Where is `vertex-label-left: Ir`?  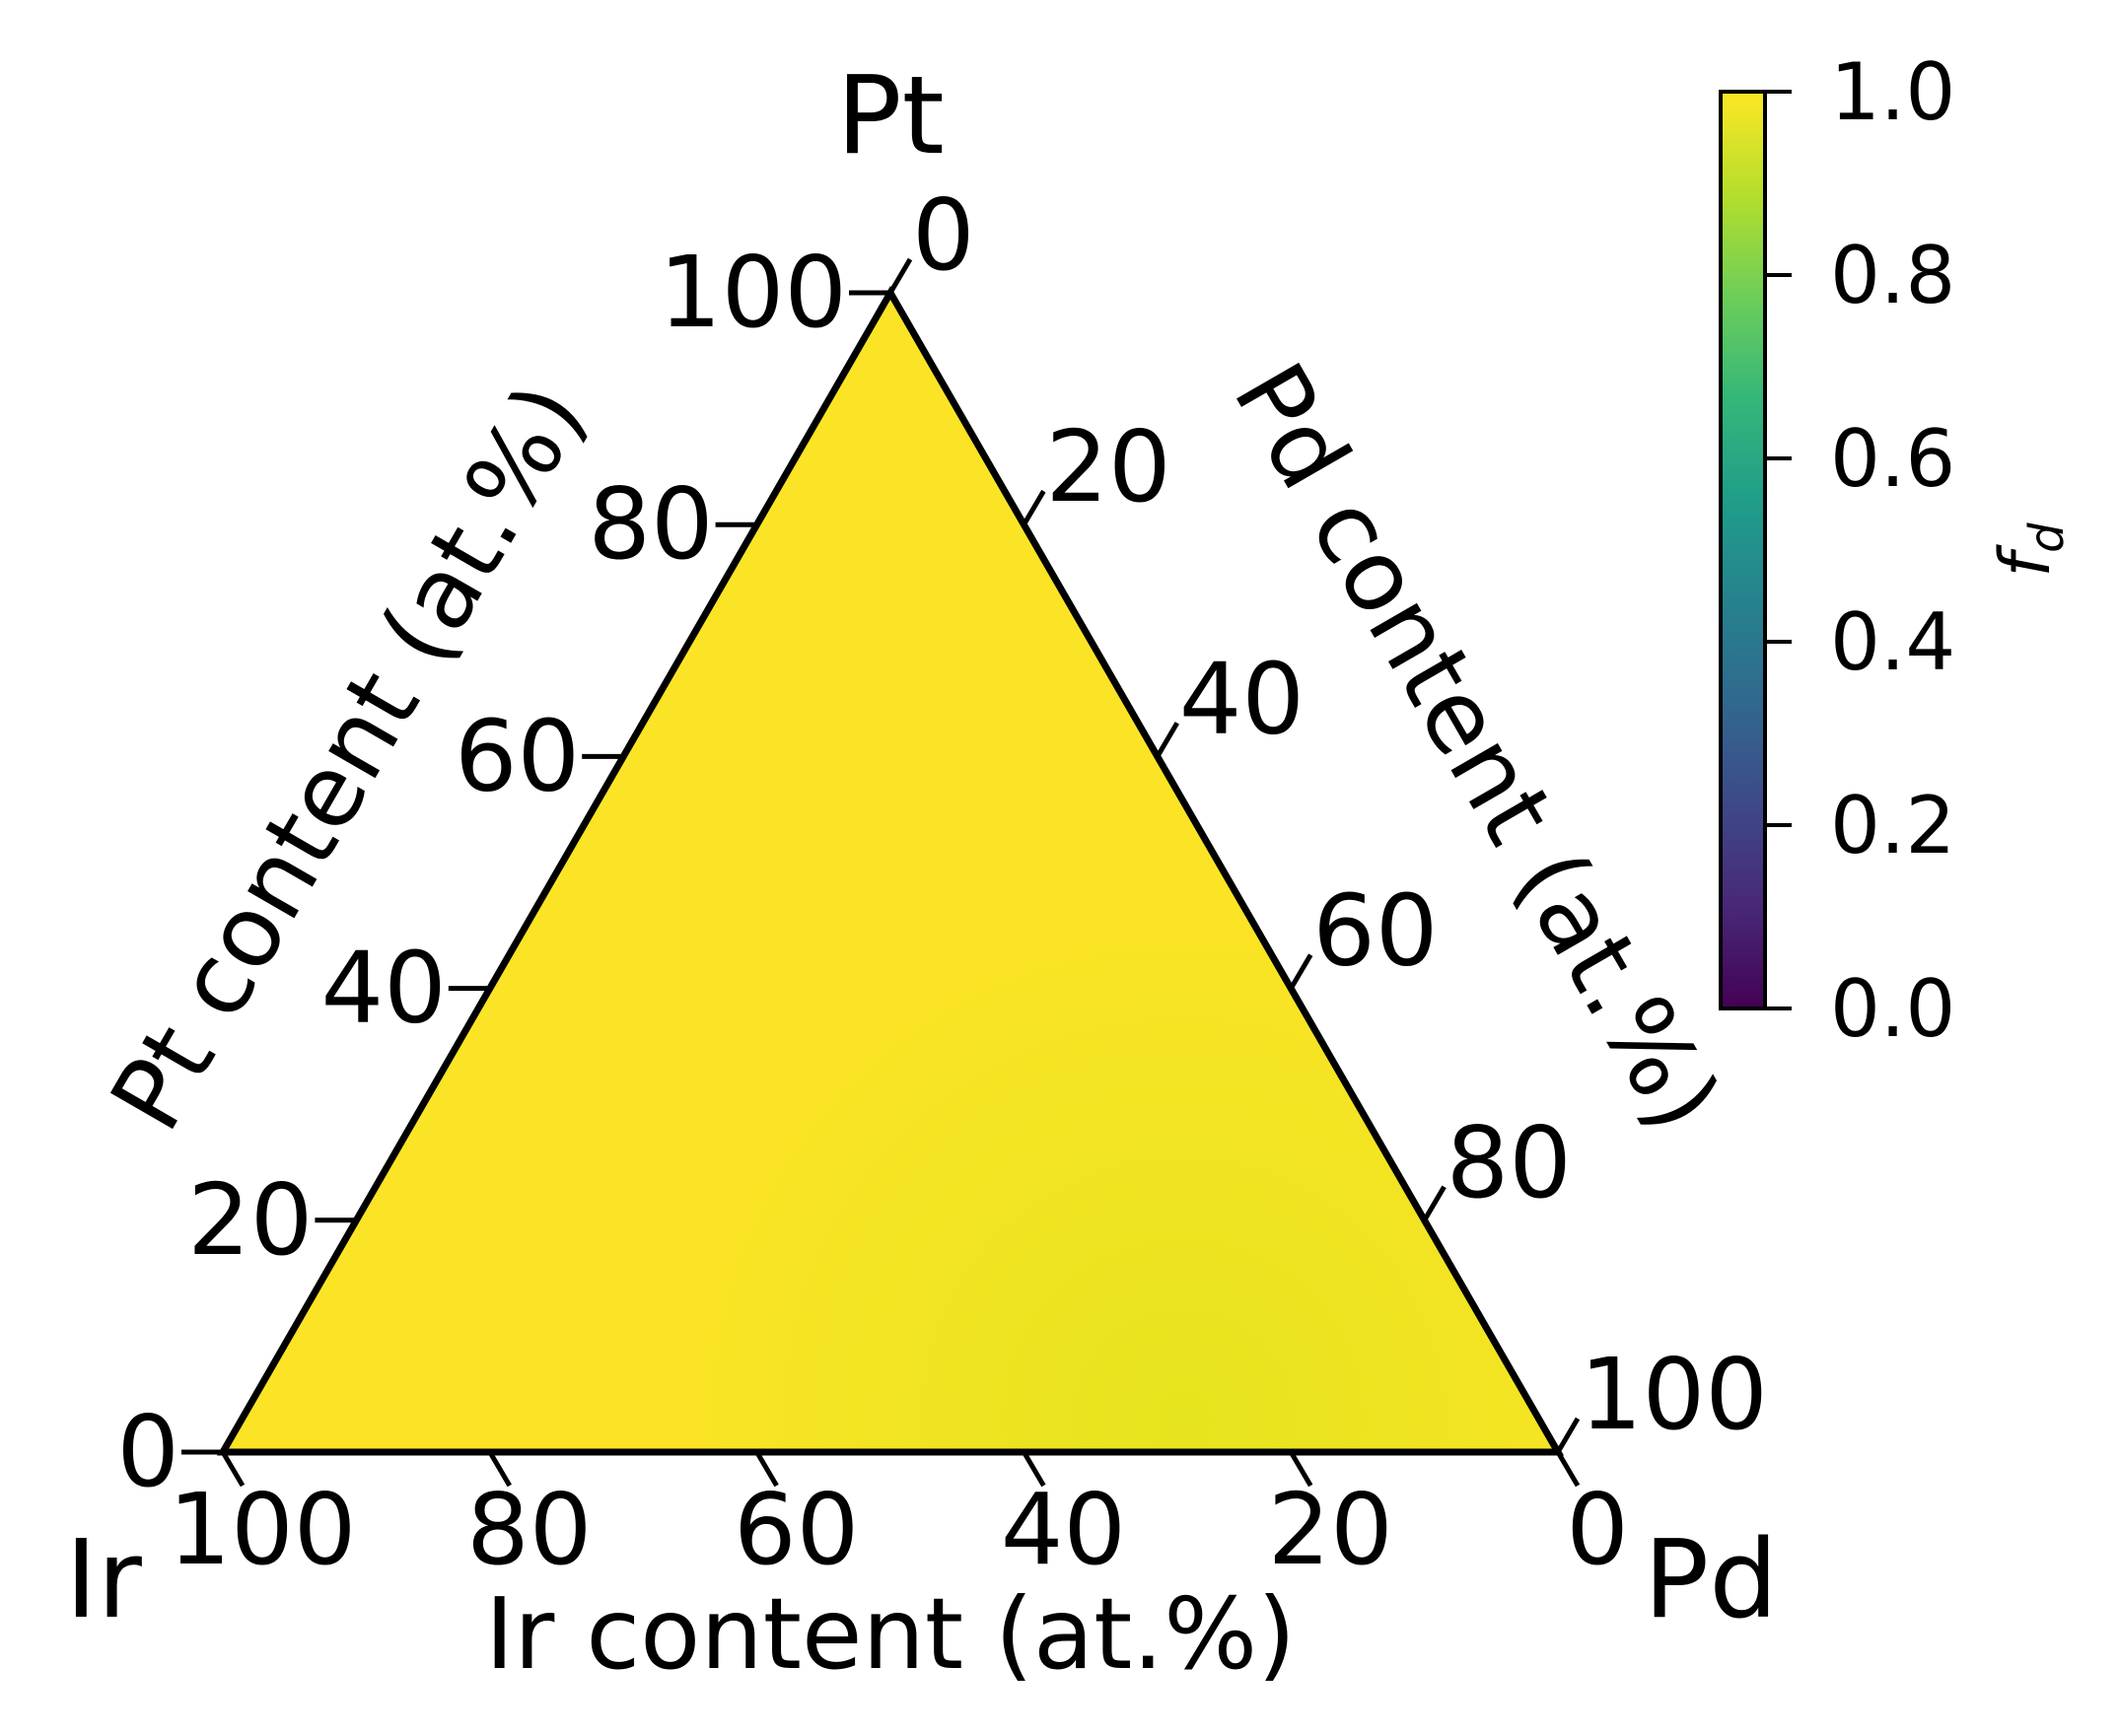
vertex-label-left: Ir is located at coordinates (103, 1579).